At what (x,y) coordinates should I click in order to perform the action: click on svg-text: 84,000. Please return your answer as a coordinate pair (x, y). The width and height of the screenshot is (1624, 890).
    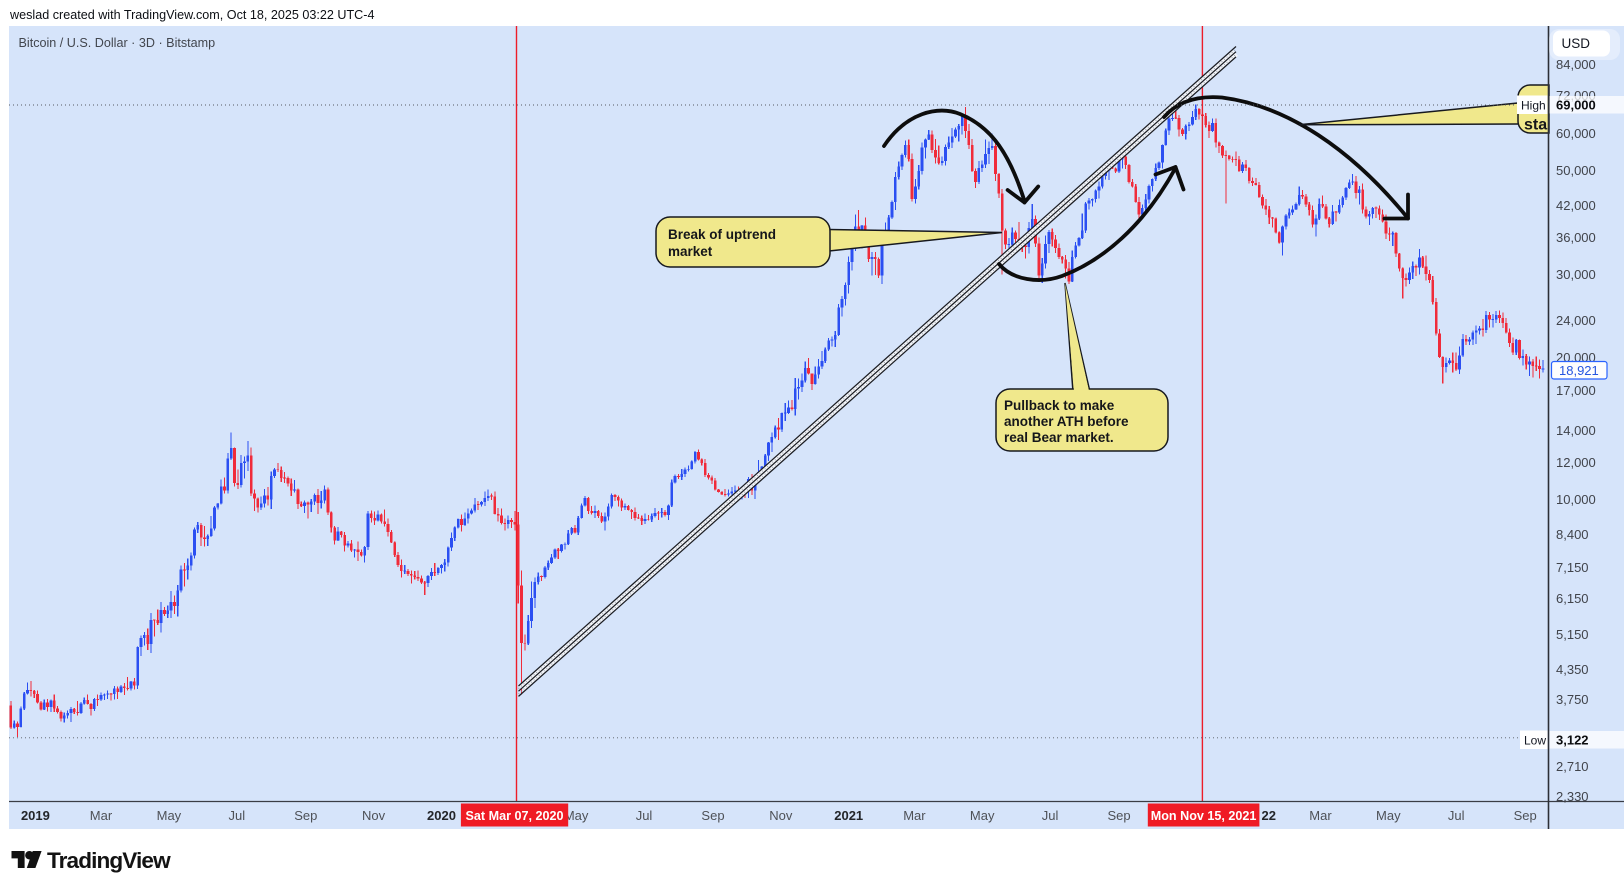
    Looking at the image, I should click on (1576, 64).